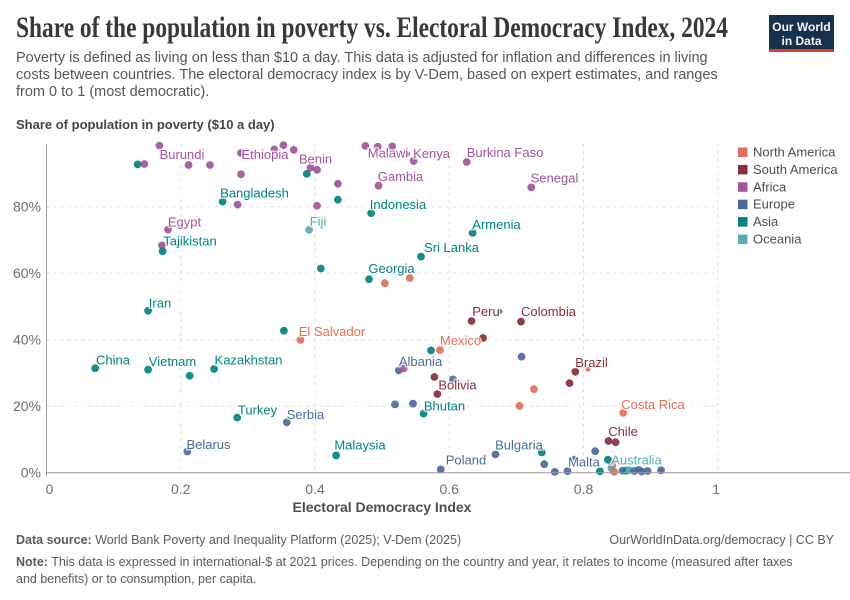 The width and height of the screenshot is (850, 600). What do you see at coordinates (113, 360) in the screenshot?
I see `svg-text: China` at bounding box center [113, 360].